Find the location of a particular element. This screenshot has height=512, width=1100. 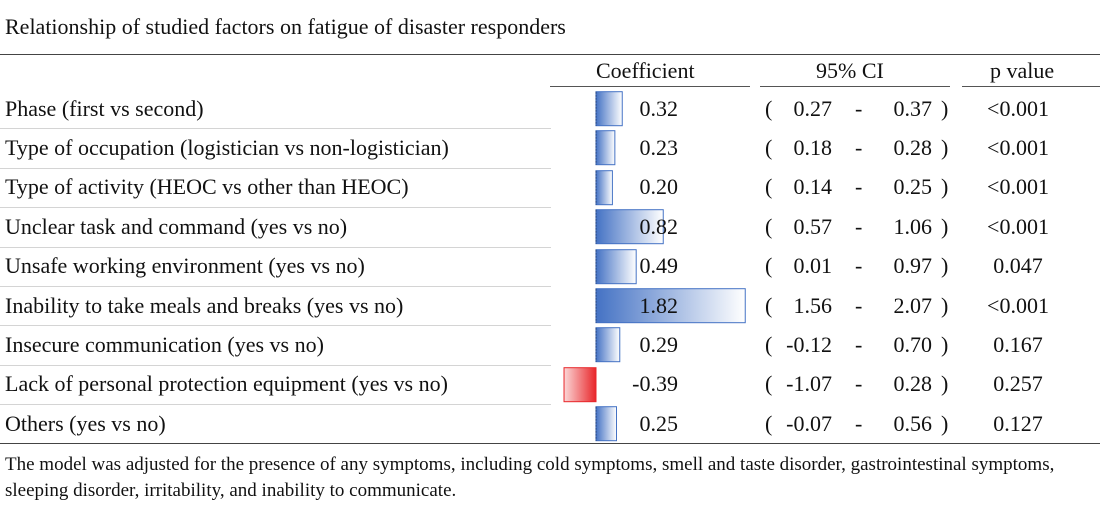

row-coefficient: 0.25 is located at coordinates (659, 423).